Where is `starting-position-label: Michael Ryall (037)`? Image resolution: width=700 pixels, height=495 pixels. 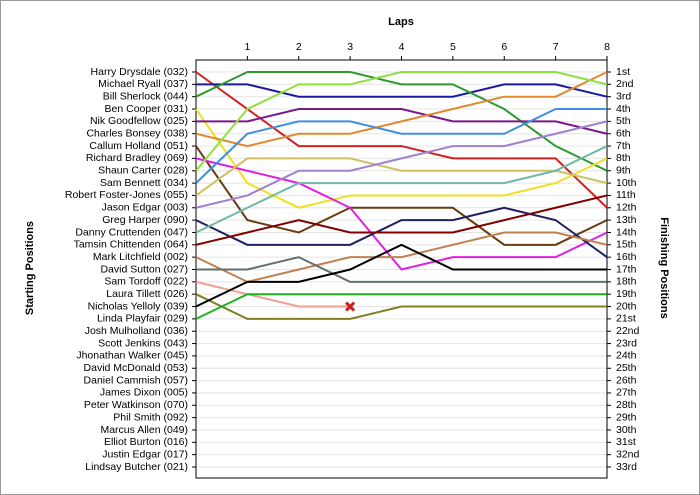
starting-position-label: Michael Ryall (037) is located at coordinates (143, 84).